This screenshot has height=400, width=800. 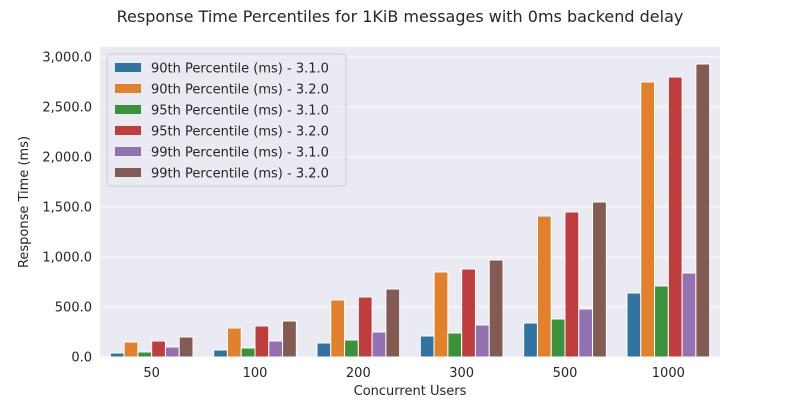 I want to click on y-tick-label: 1,000.0, so click(x=67, y=258).